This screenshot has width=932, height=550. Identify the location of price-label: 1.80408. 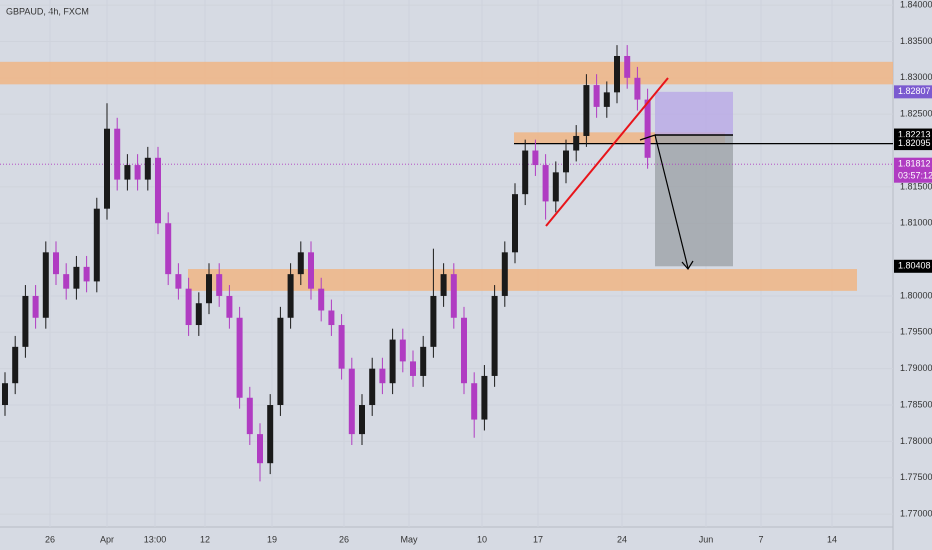
(914, 266).